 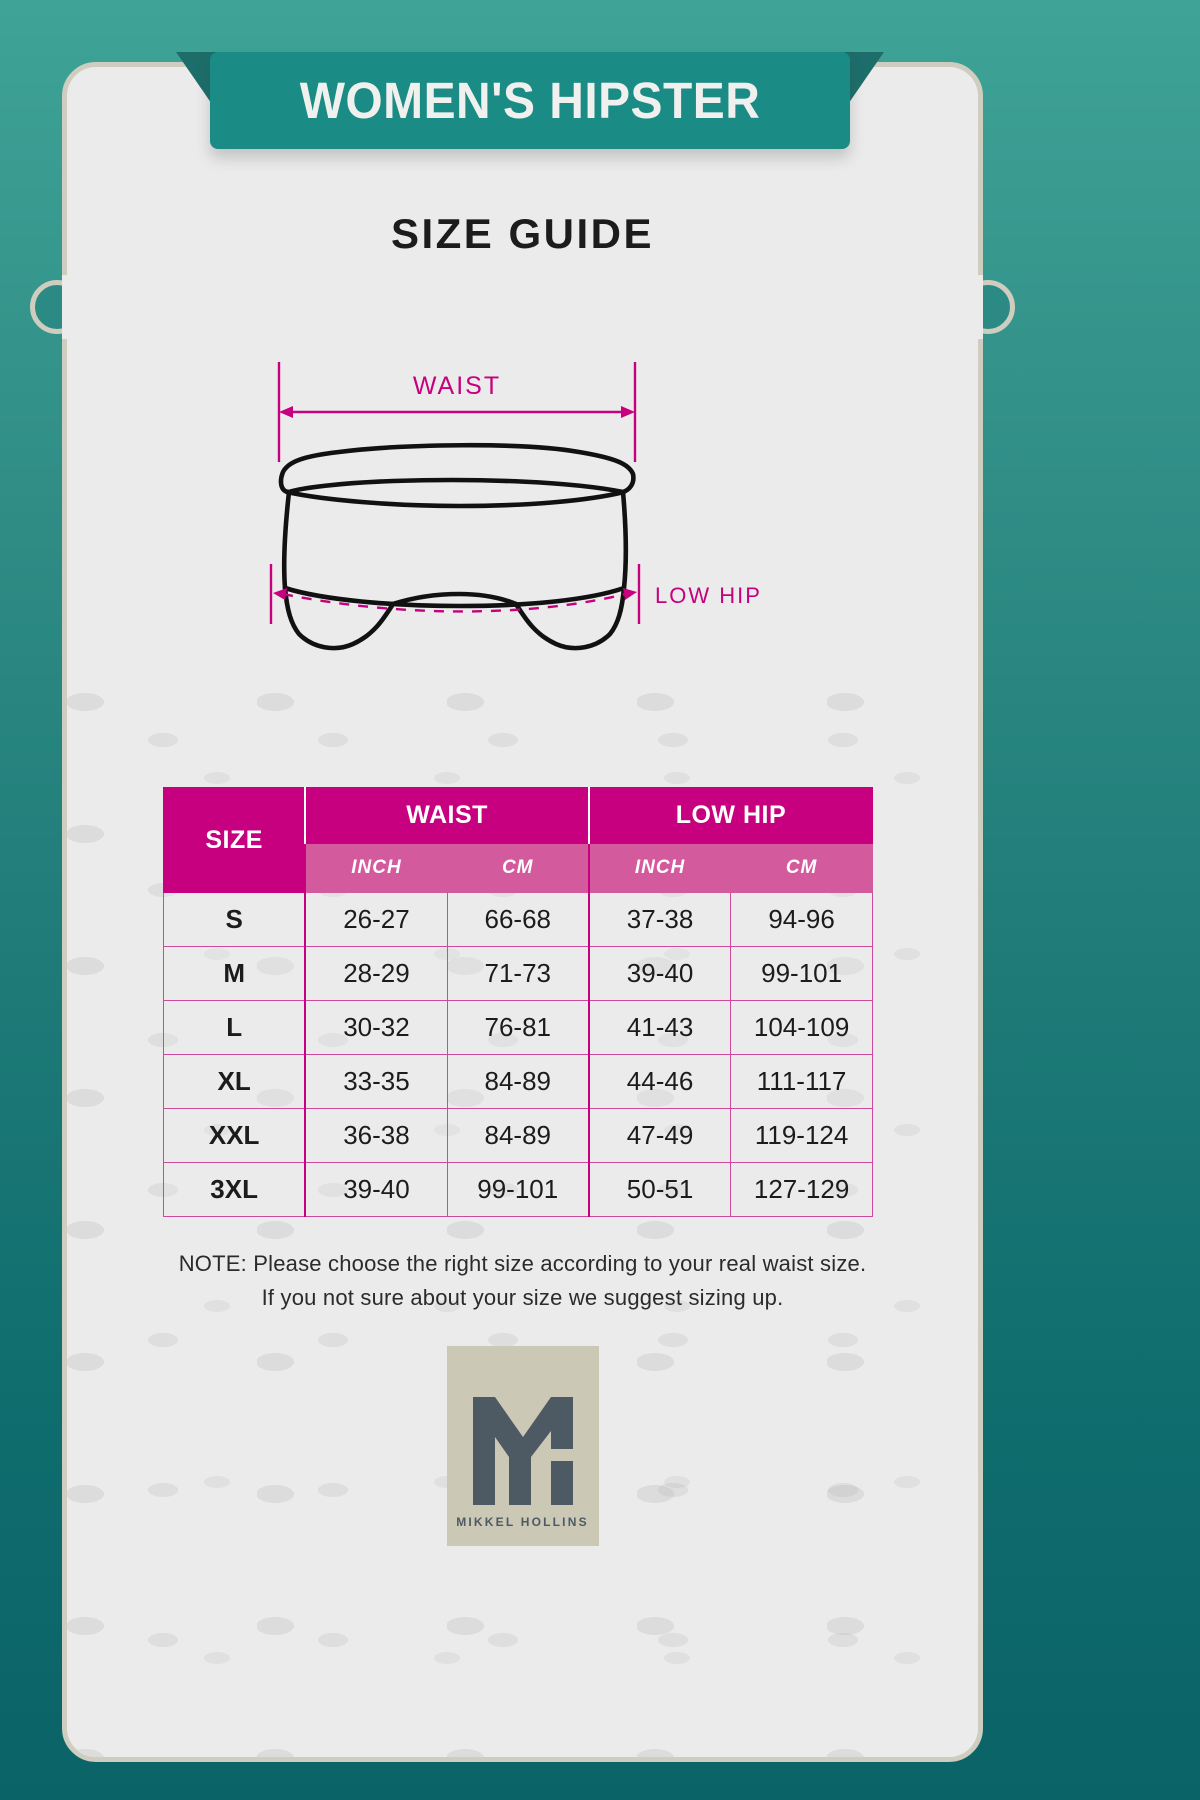 I want to click on cell-size: 3XL, so click(x=234, y=1189).